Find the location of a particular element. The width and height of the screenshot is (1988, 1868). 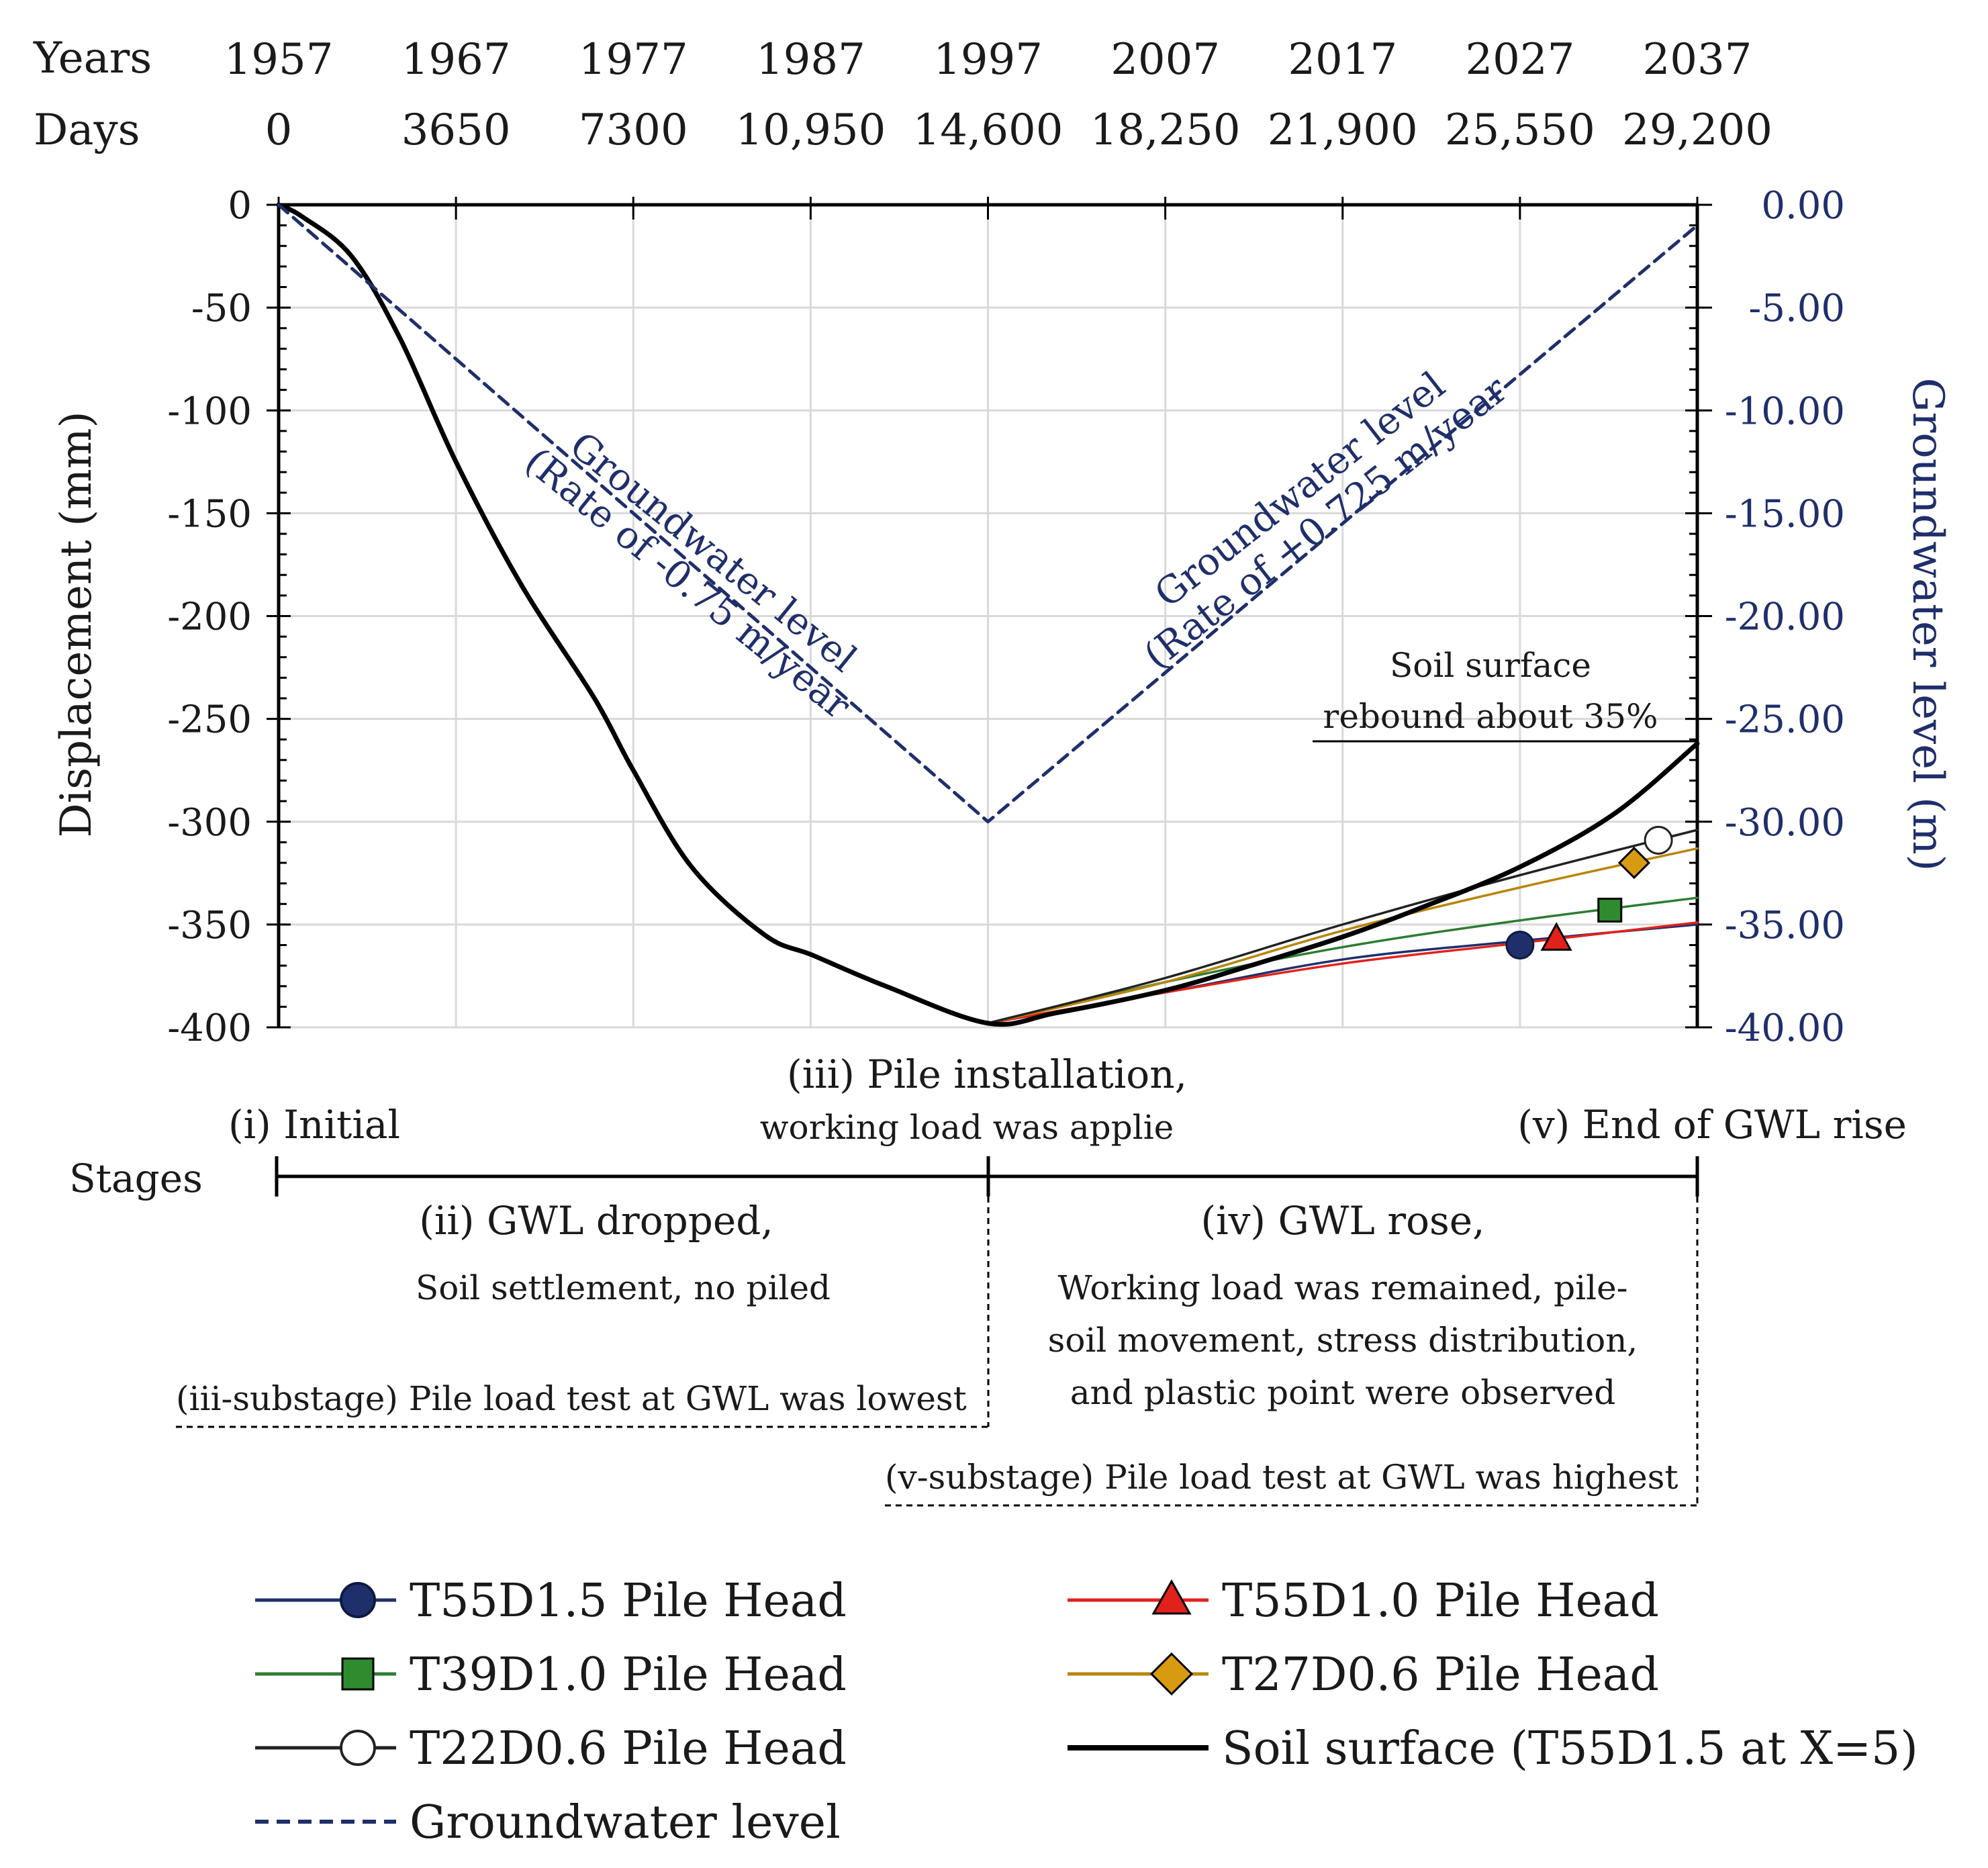

left-tick-labels: 0 -50 -100 -150 -200 -250 -300 -350 -400 is located at coordinates (209, 617).